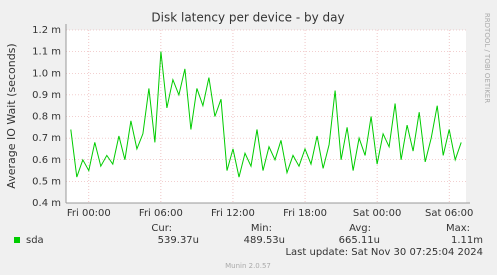 This screenshot has height=275, width=497. I want to click on last-update: Last update: Sat Nov 30 07:25:04 2024, so click(384, 252).